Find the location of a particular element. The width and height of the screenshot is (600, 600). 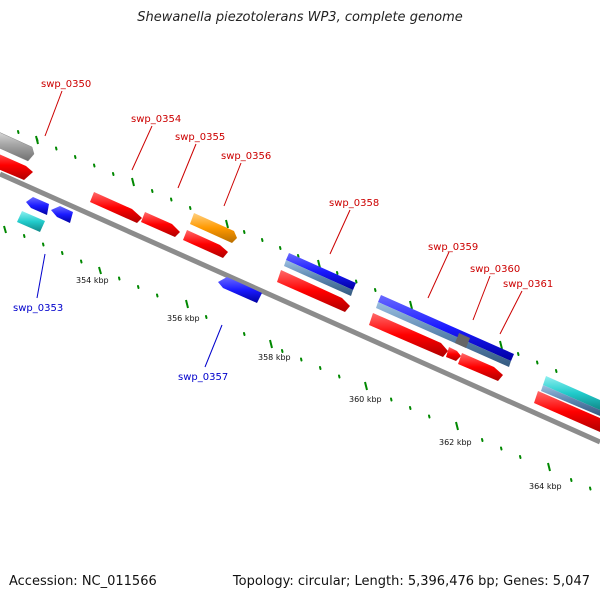

gene-arrow-swp_0359-gray-marker is located at coordinates (462, 340).